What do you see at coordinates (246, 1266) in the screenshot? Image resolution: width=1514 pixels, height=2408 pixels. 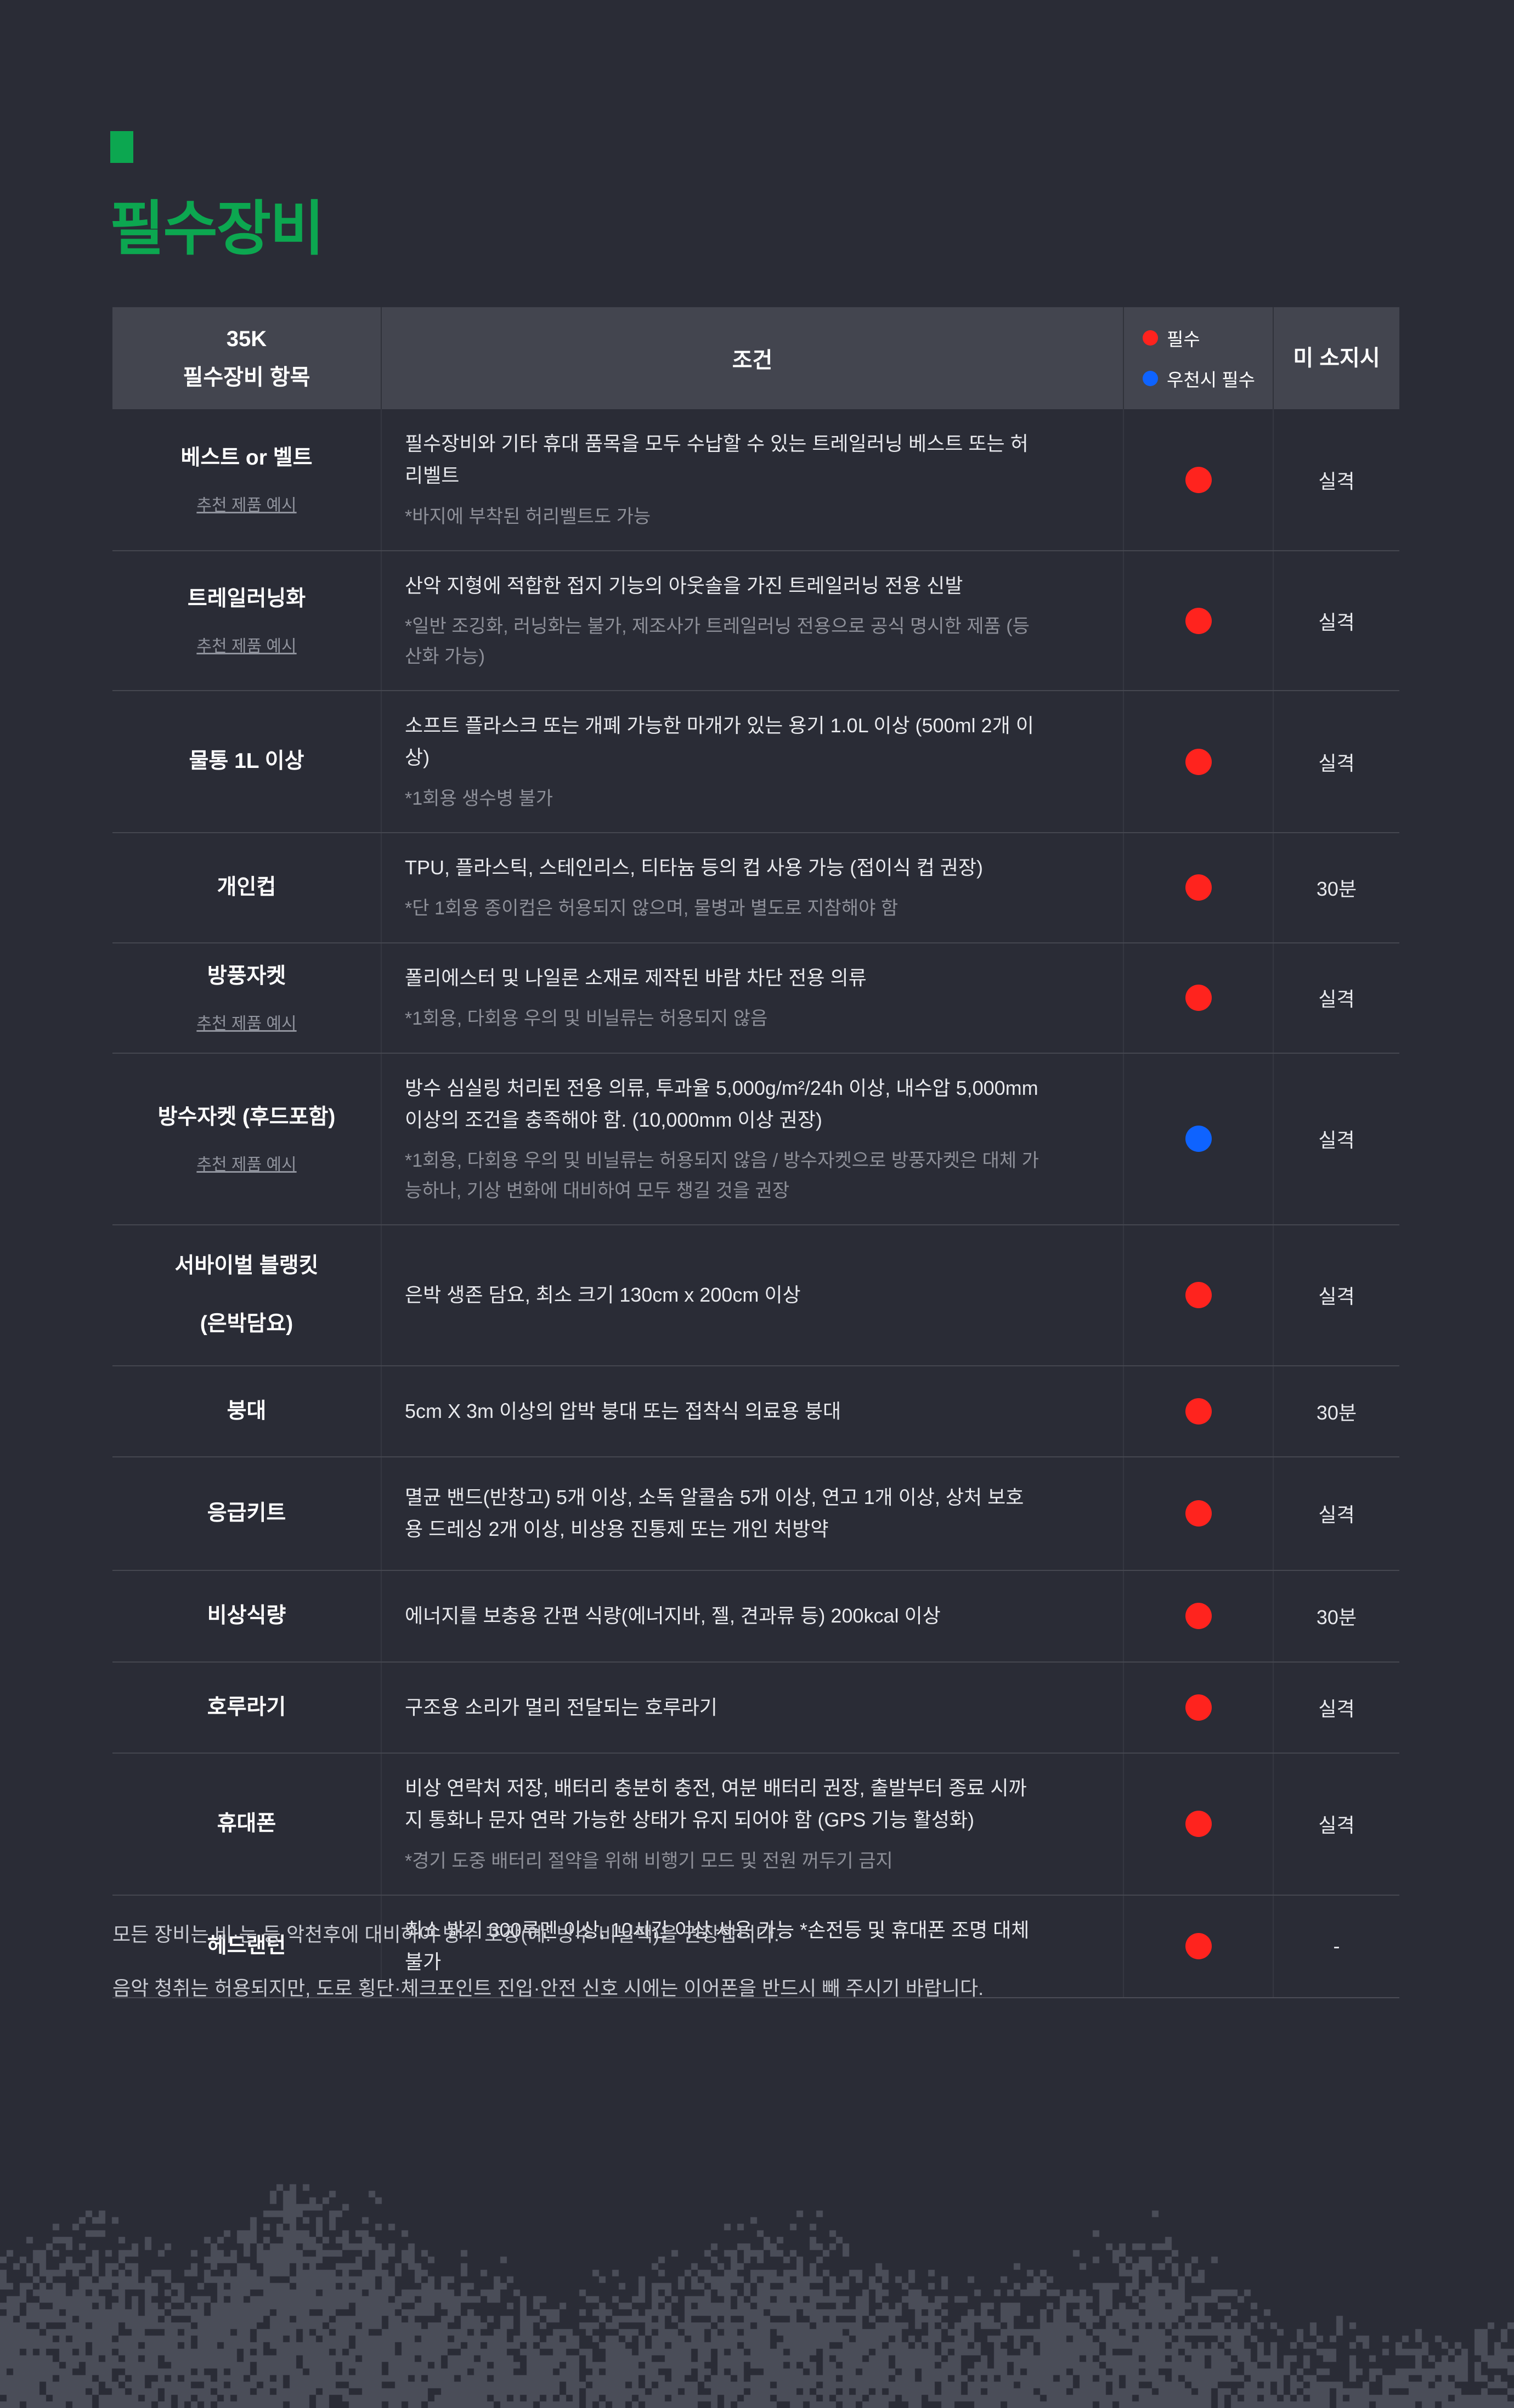 I see `item-name: 서바이벌 블랭킷` at bounding box center [246, 1266].